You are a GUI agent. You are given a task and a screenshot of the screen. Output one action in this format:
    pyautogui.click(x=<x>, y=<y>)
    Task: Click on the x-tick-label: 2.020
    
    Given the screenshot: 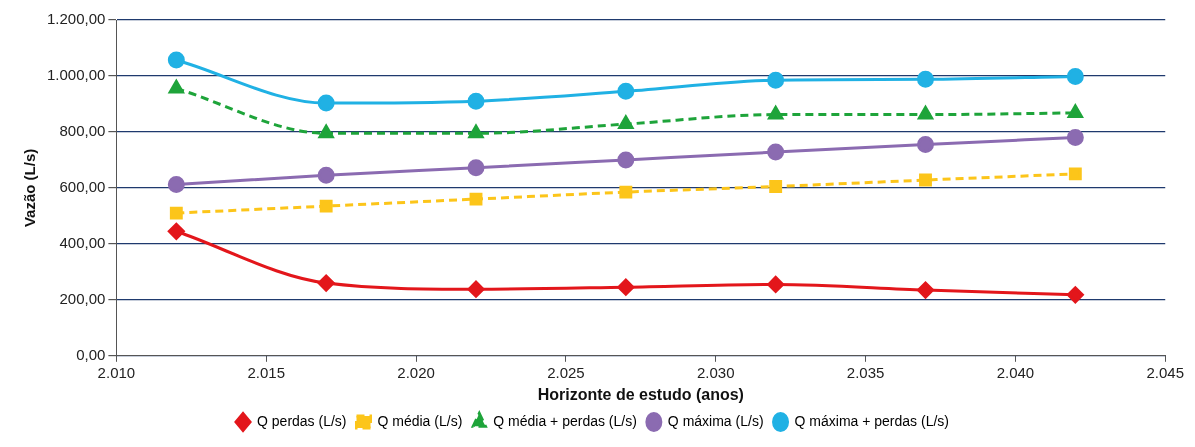 What is the action you would take?
    pyautogui.click(x=416, y=372)
    